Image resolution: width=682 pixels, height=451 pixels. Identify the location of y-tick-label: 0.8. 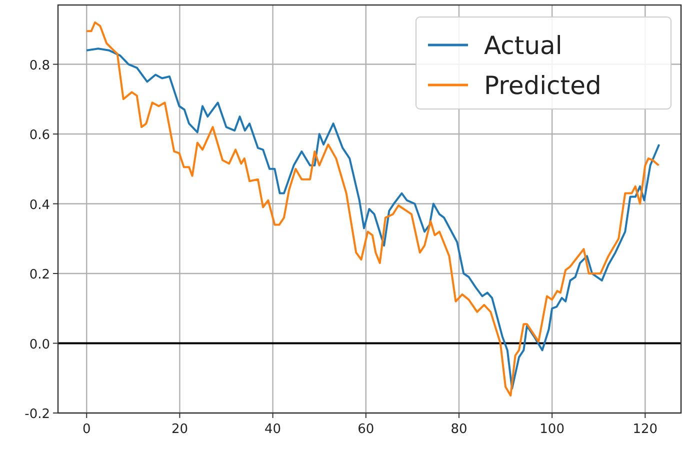
(39, 66).